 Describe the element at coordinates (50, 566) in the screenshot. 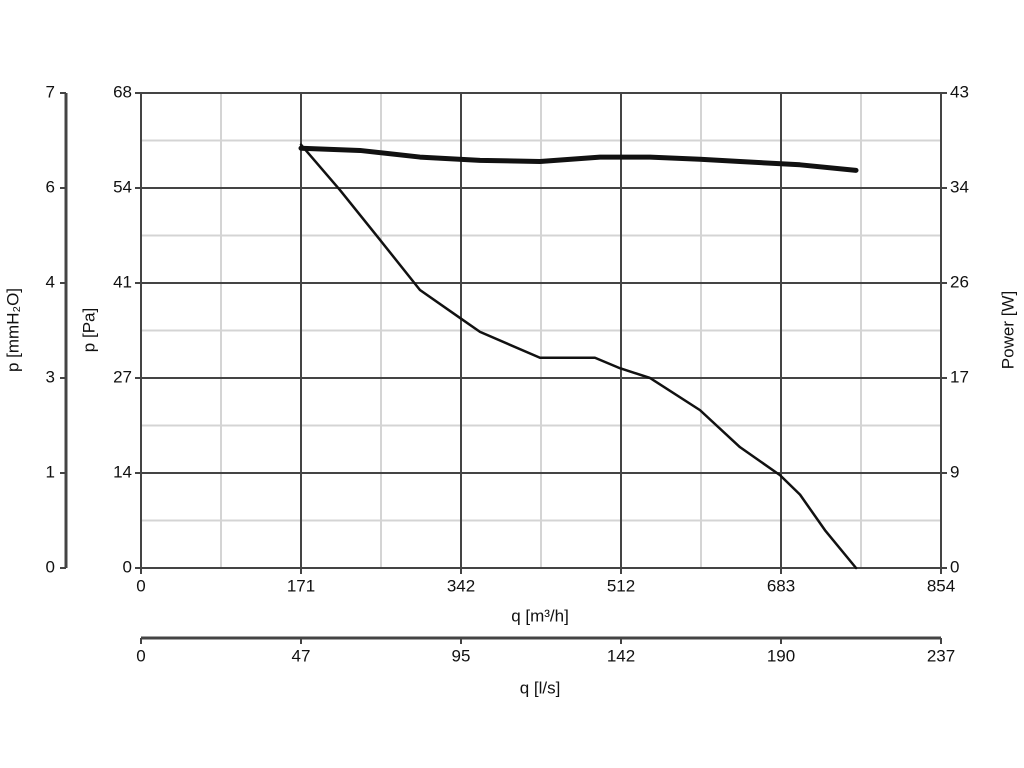

I see `y3-tick-label: 0` at that location.